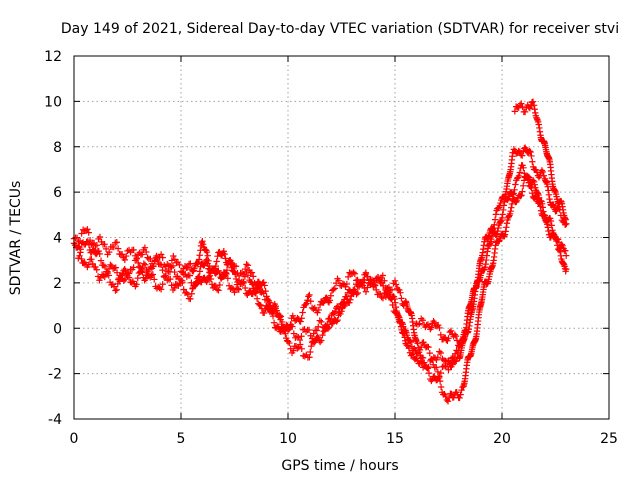 This screenshot has height=480, width=640. I want to click on y-tick-label: 12, so click(53, 57).